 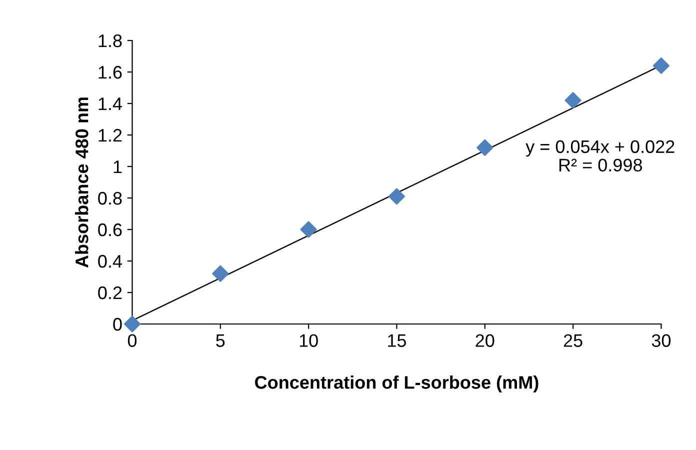 I want to click on x-tick-label: 25, so click(x=573, y=340).